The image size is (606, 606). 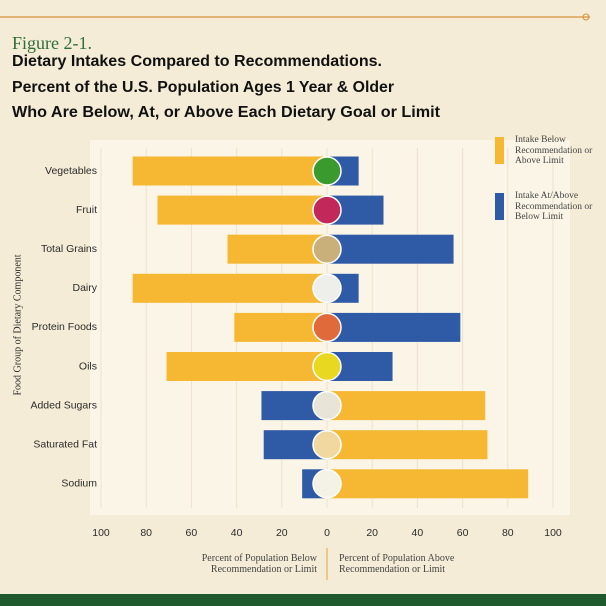 What do you see at coordinates (71, 171) in the screenshot?
I see `y-tick-label: Vegetables` at bounding box center [71, 171].